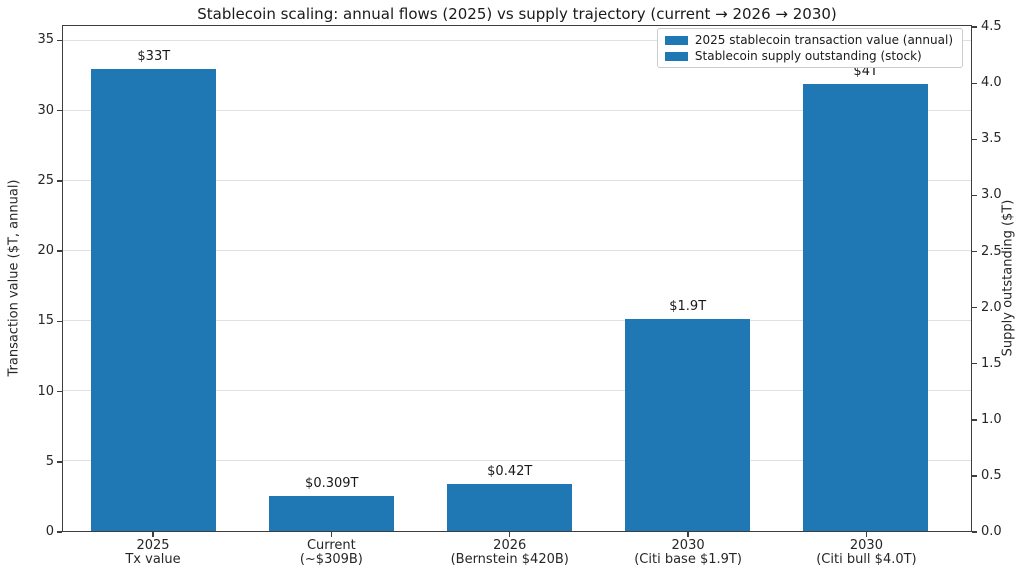  Describe the element at coordinates (45, 40) in the screenshot. I see `y-axis-tick-label-left: 35` at that location.